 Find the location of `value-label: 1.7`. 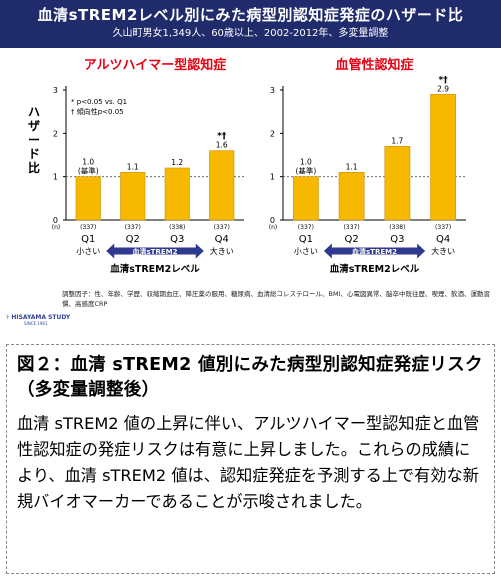

value-label: 1.7 is located at coordinates (397, 140).